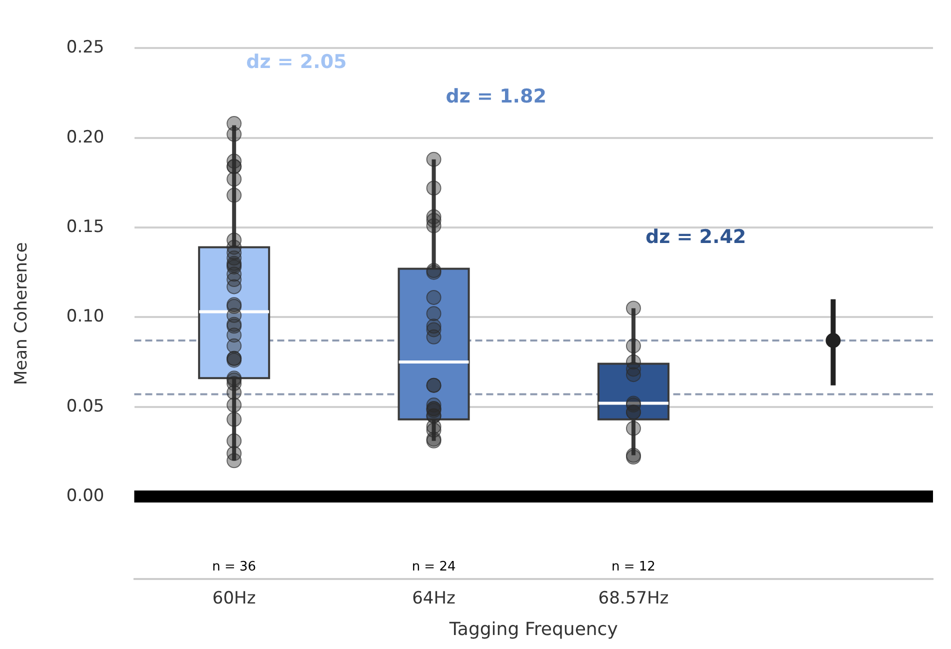 Image resolution: width=951 pixels, height=649 pixels. Describe the element at coordinates (234, 598) in the screenshot. I see `x-tick-label: 60Hz` at that location.